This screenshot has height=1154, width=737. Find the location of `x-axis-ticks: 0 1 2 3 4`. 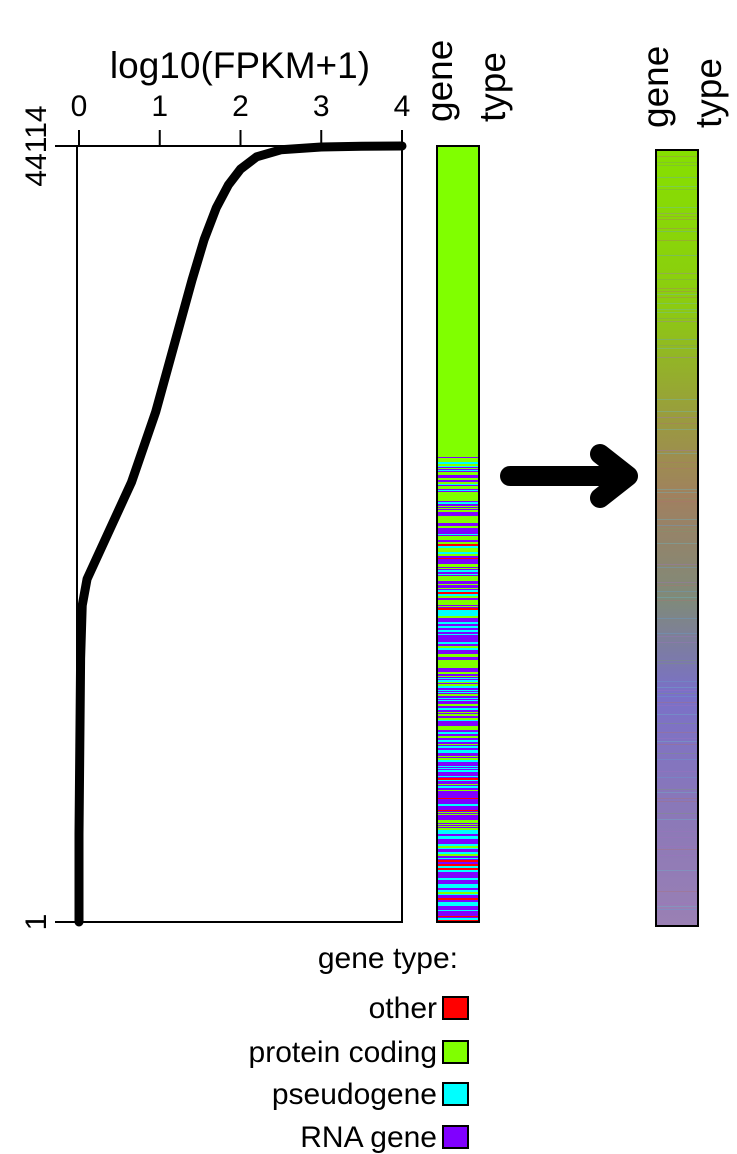

x-axis-ticks: 0 1 2 3 4 is located at coordinates (241, 118).